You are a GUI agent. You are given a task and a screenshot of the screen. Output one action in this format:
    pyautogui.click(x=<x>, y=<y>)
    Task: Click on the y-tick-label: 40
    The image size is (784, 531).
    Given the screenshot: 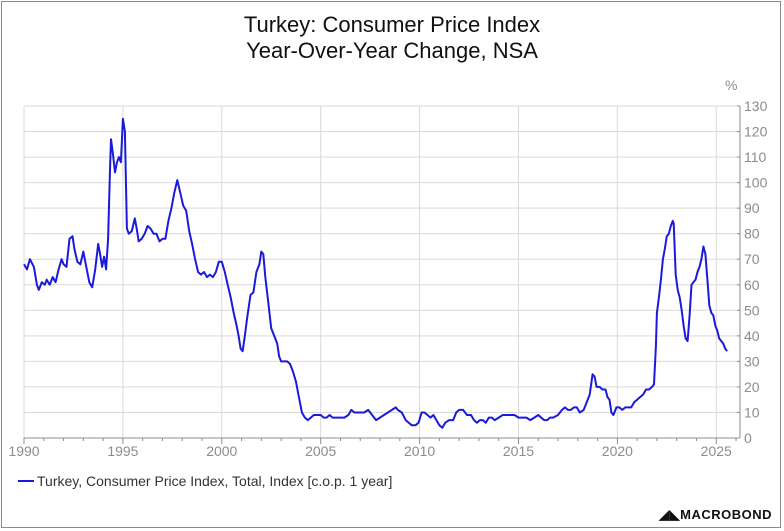 What is the action you would take?
    pyautogui.click(x=752, y=336)
    